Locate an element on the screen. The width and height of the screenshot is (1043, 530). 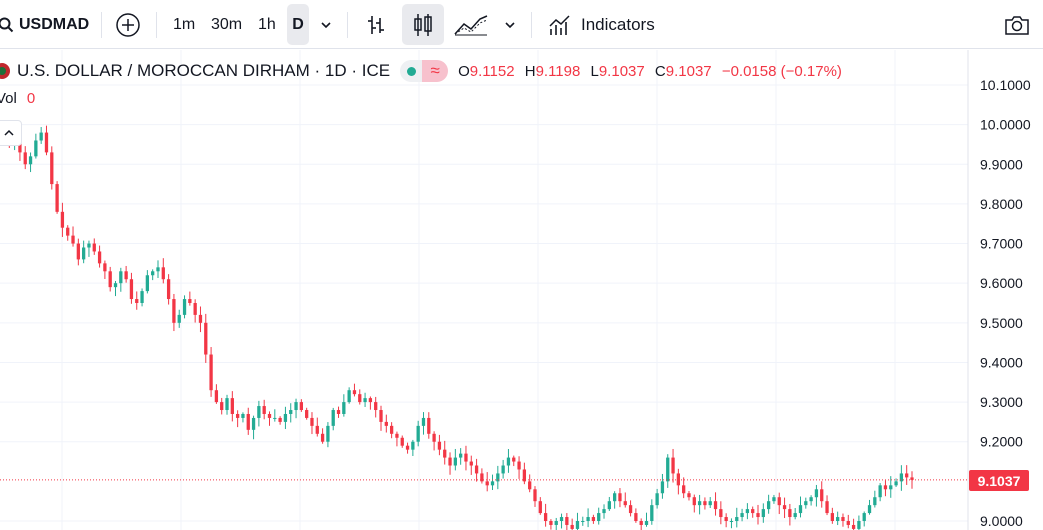
timeframe-30m: 30m is located at coordinates (227, 24).